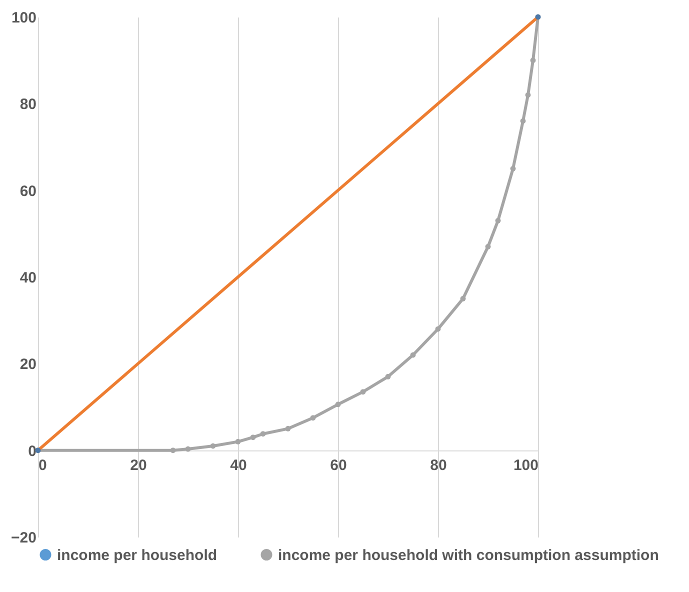  Describe the element at coordinates (28, 191) in the screenshot. I see `y-tick-label: 60` at that location.